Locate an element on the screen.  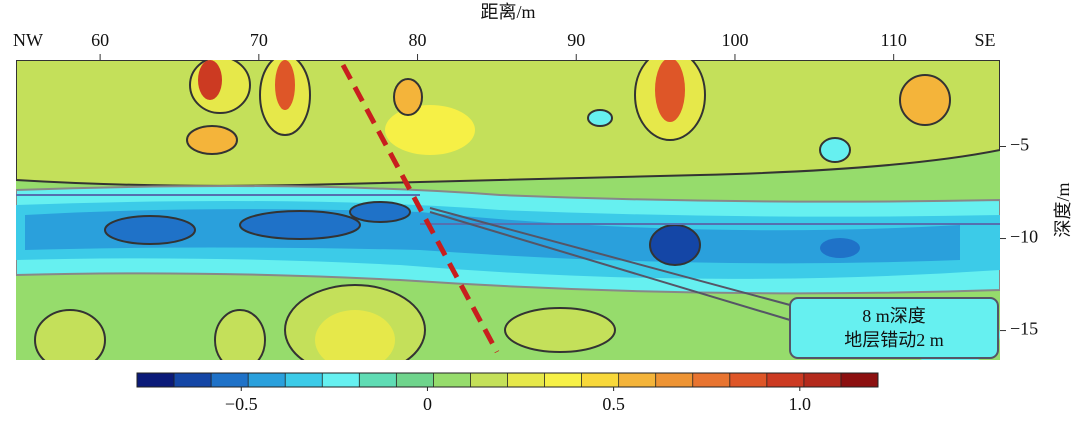
y-tick-label: −5 is located at coordinates (1019, 145).